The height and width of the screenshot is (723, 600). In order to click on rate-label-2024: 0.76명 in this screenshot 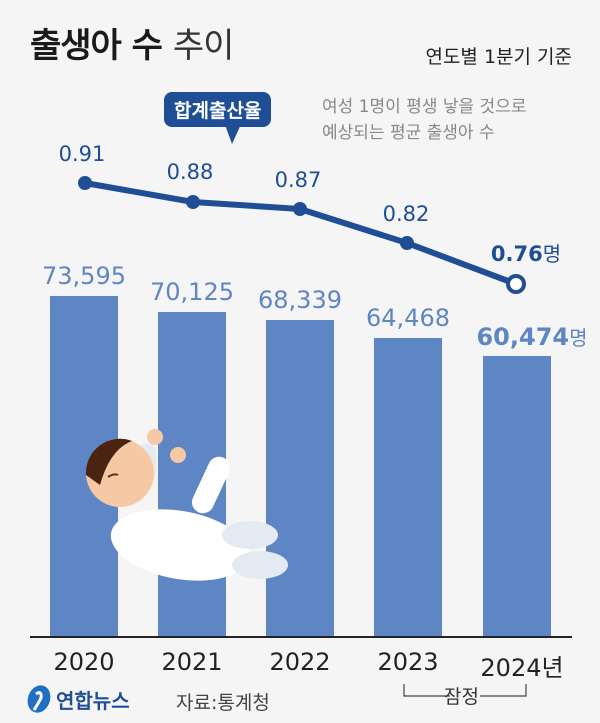, I will do `click(526, 254)`.